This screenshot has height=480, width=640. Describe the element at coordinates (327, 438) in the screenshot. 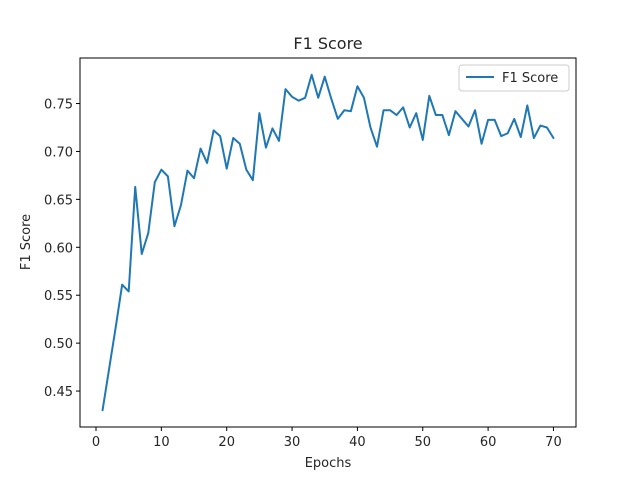

I see `x-axis: 0 10 20 30 40 50 60 70` at that location.